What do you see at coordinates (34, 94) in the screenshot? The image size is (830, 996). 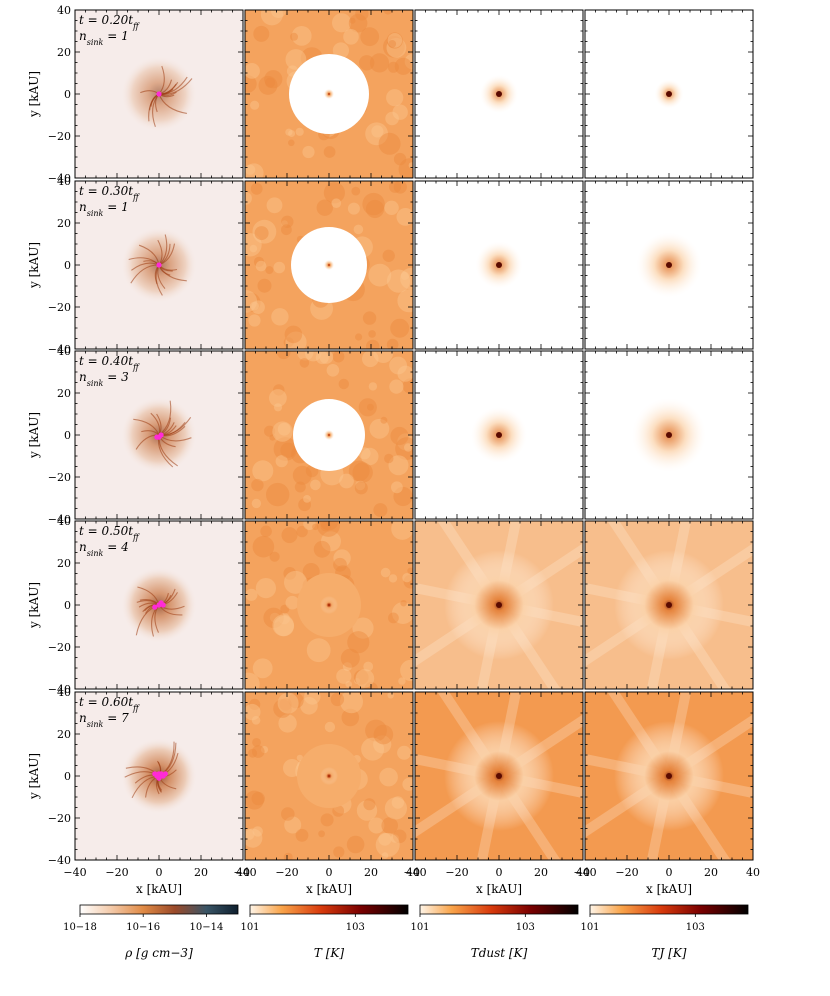 I see `y-axis-label: y [kAU]` at bounding box center [34, 94].